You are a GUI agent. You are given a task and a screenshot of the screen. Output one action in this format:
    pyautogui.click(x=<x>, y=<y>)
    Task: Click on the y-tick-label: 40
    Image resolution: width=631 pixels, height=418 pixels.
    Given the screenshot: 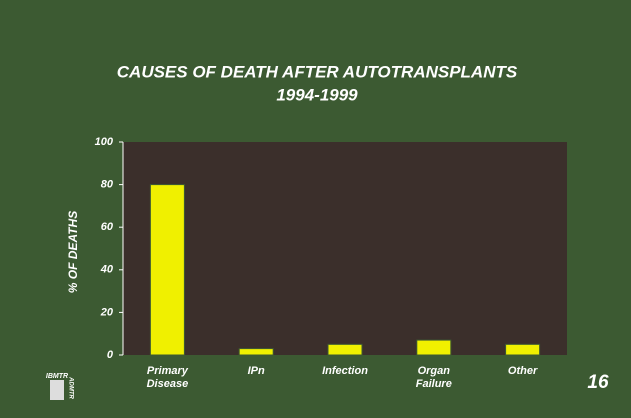 What is the action you would take?
    pyautogui.click(x=107, y=270)
    